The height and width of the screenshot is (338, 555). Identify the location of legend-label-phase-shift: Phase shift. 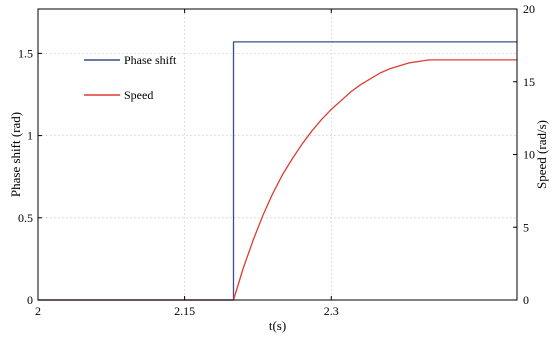
(150, 60).